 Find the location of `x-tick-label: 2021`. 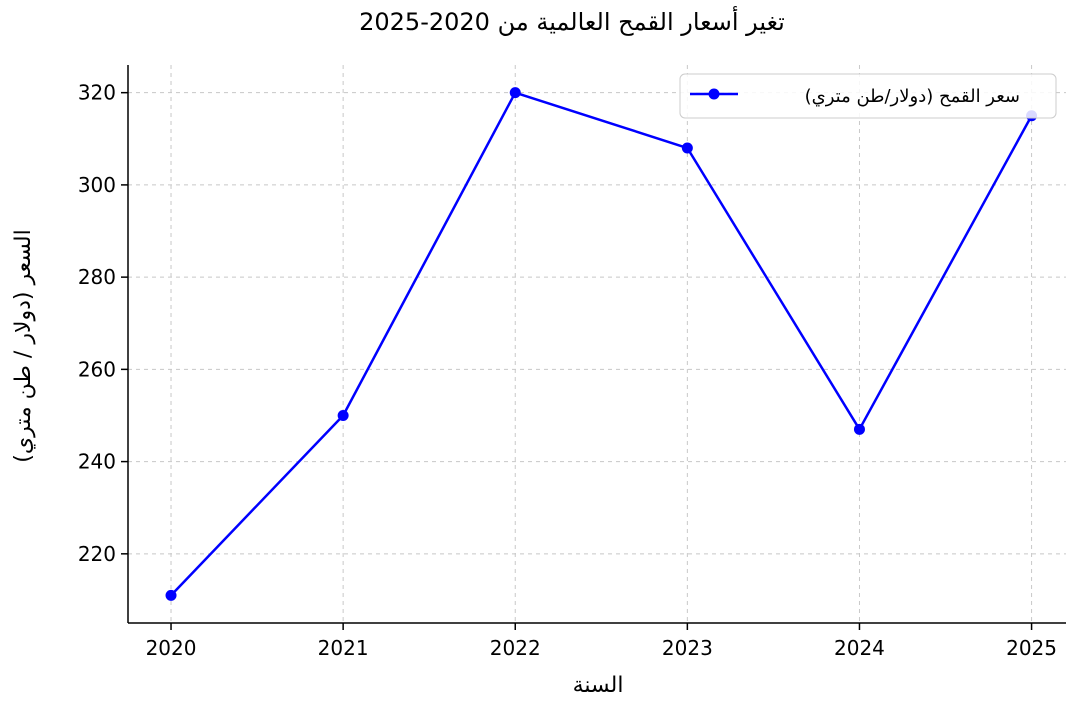

x-tick-label: 2021 is located at coordinates (343, 648).